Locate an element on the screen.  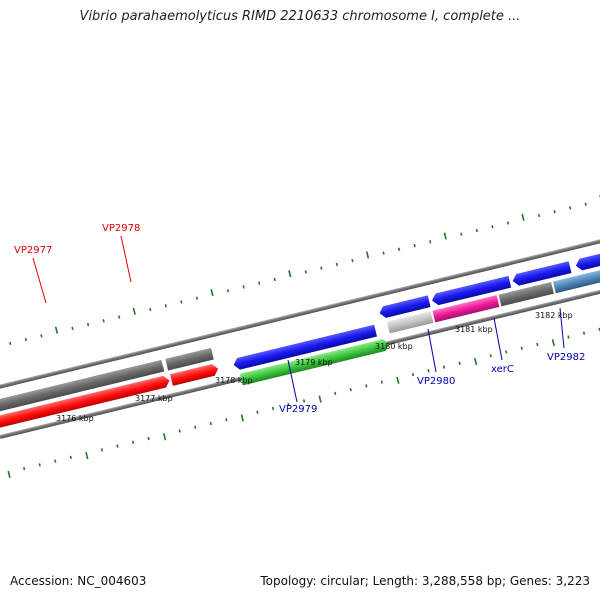
gene-gray-upper-vp2978 is located at coordinates (189, 359).